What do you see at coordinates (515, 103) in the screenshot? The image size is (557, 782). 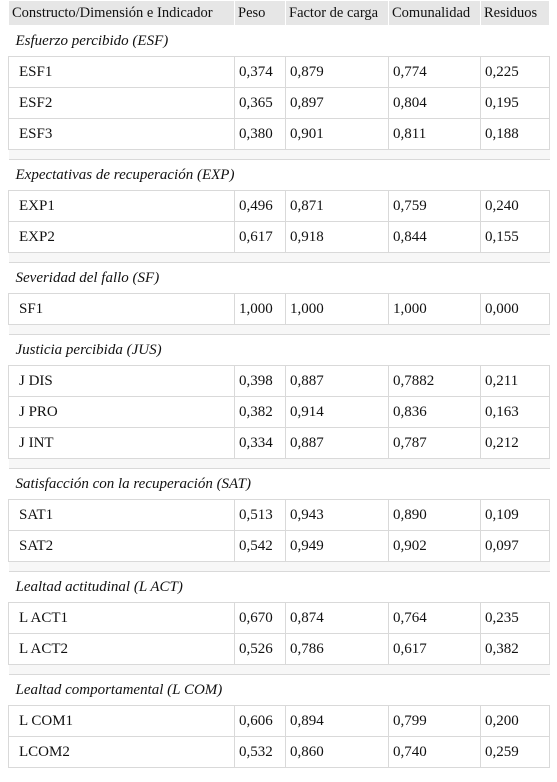 I see `value-cell: 0,195` at bounding box center [515, 103].